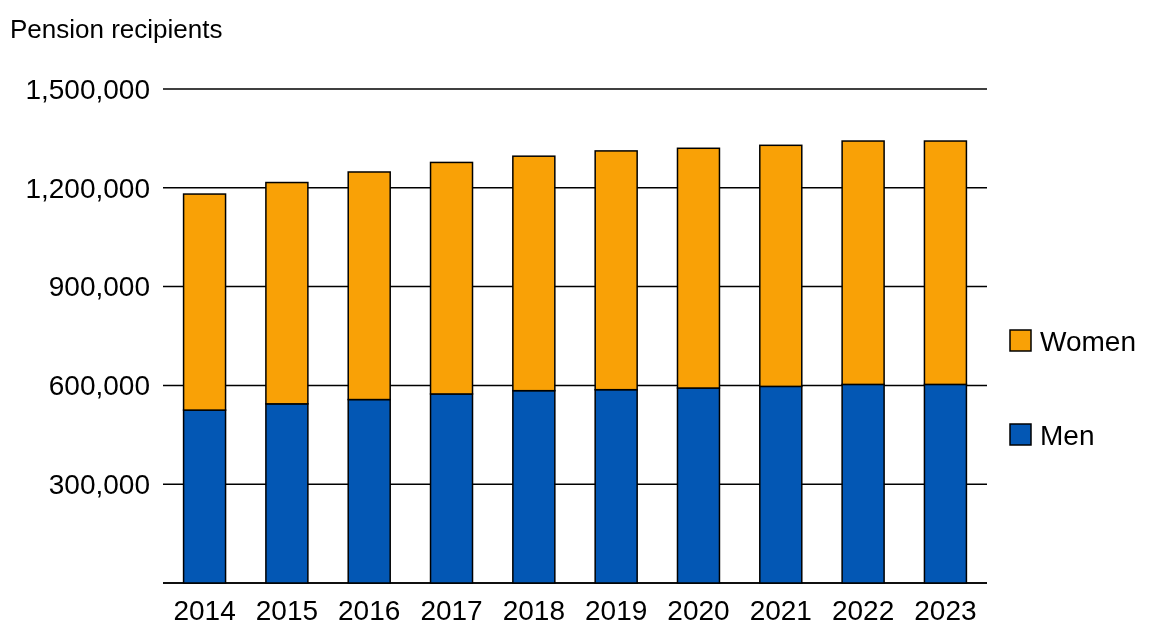  I want to click on x-tick-label: 2018, so click(533, 610).